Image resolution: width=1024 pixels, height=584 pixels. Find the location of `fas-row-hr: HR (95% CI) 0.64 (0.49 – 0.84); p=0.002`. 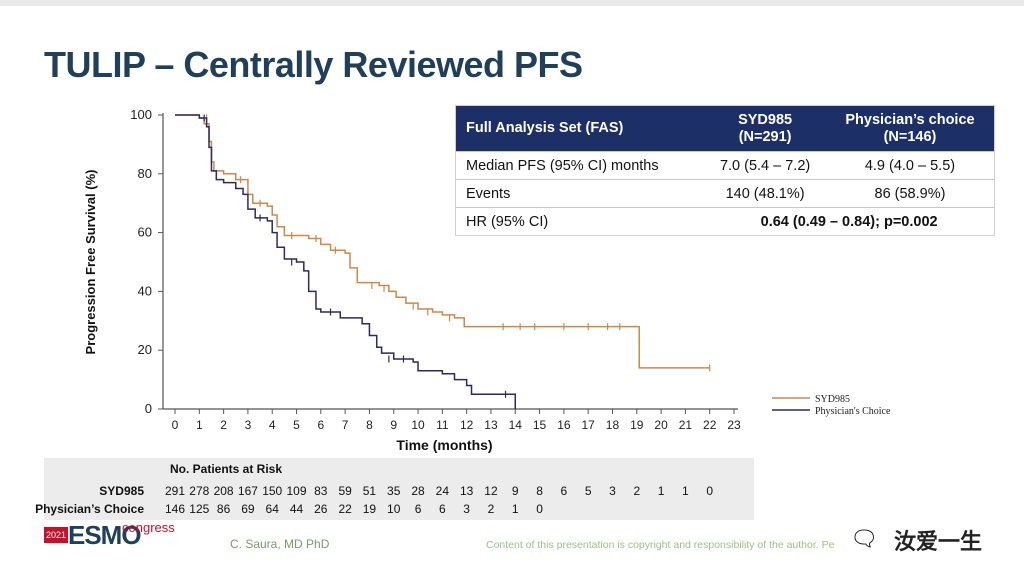

fas-row-hr: HR (95% CI) 0.64 (0.49 – 0.84); p=0.002 is located at coordinates (725, 221).